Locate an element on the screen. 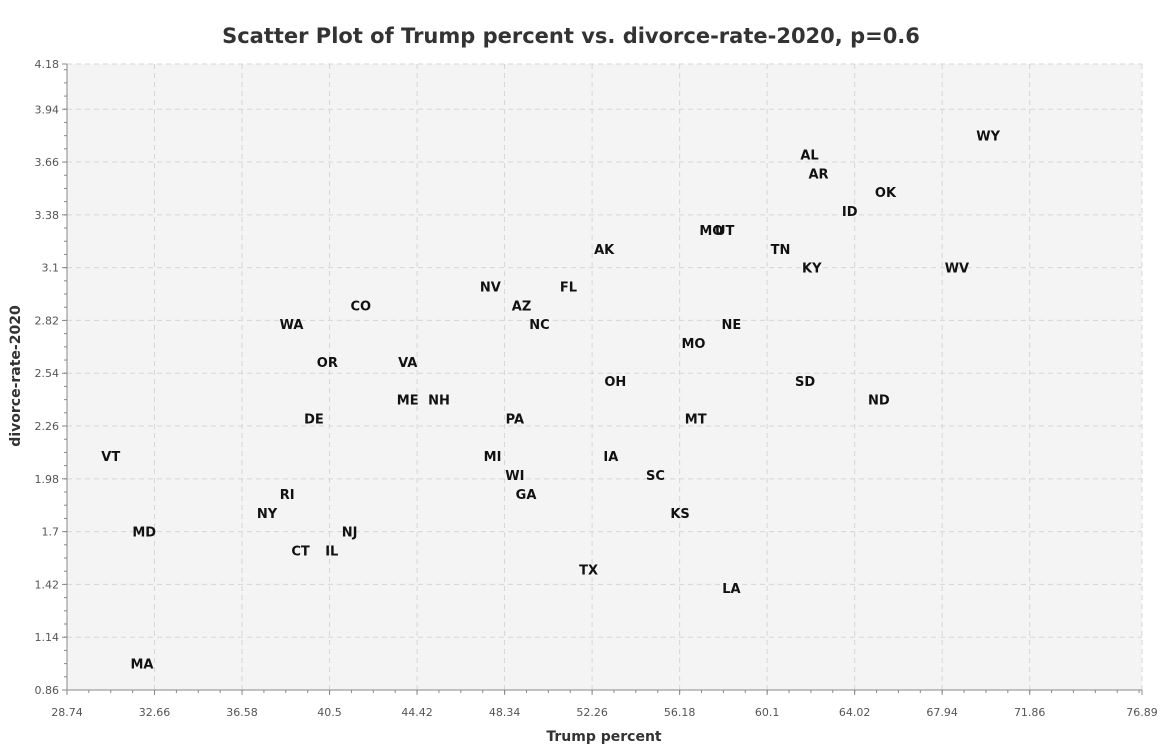  y-axis-label: divorce-rate-2020 is located at coordinates (16, 376).